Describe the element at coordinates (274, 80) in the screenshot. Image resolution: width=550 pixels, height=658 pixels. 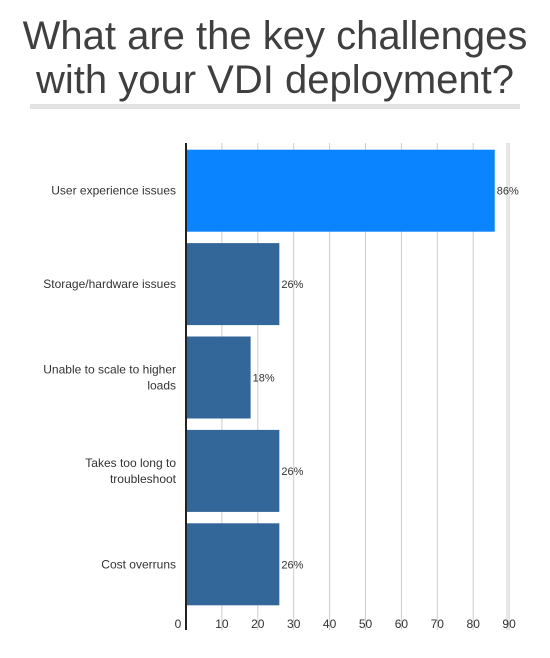
I see `chart-title-line-2: with your VDI deployment?` at that location.